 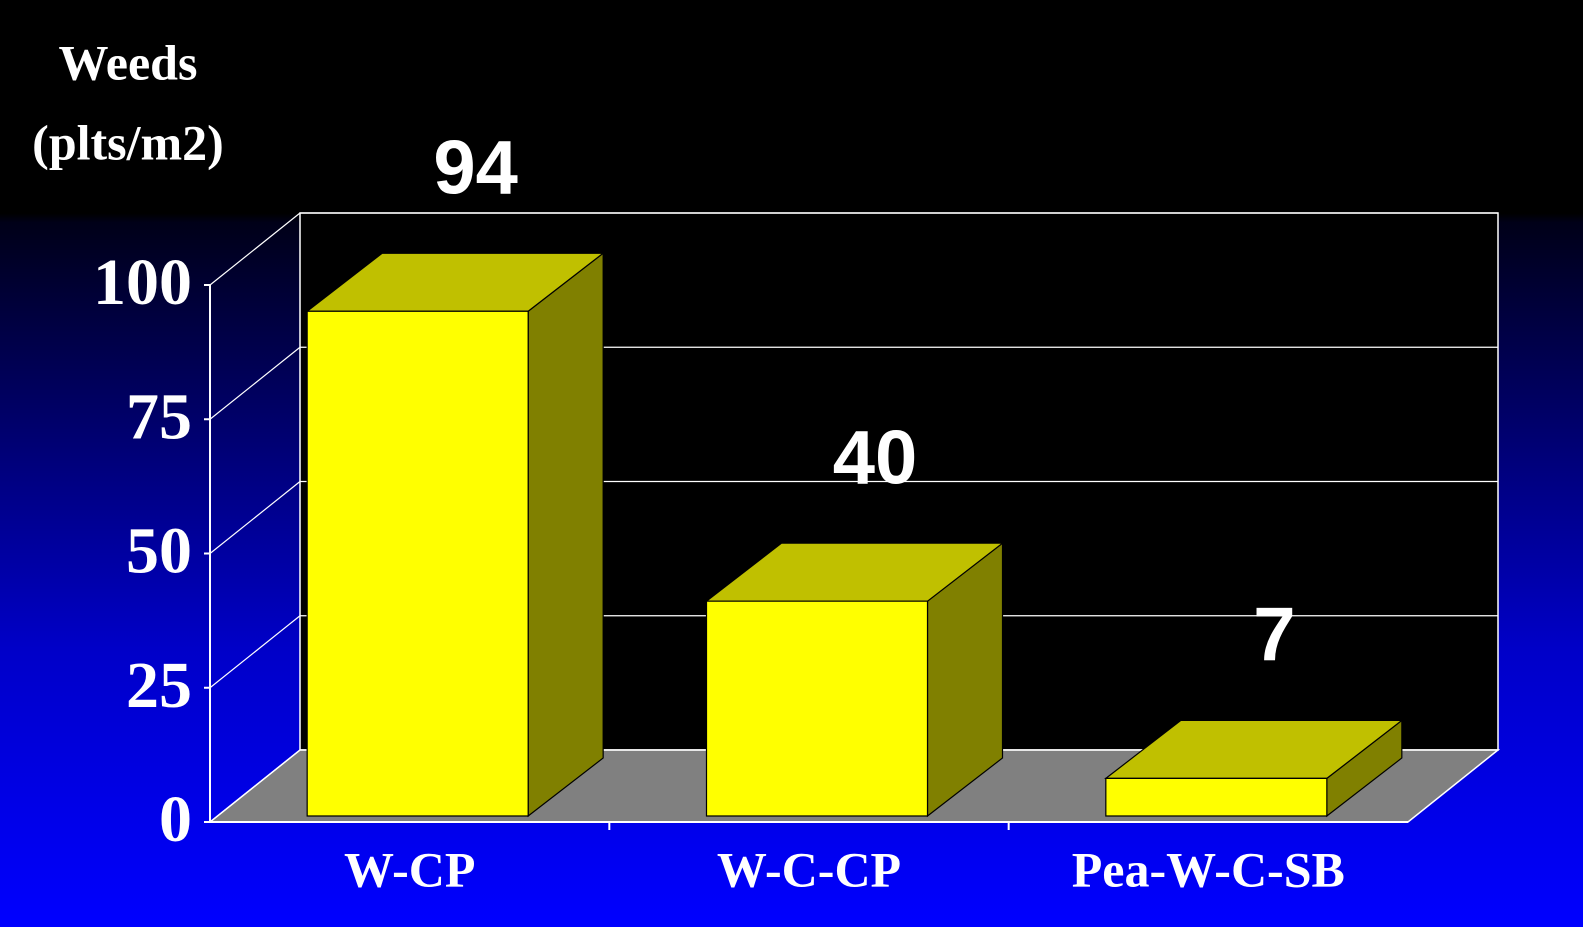 I want to click on x-tick-label: W-CP, so click(x=409, y=869).